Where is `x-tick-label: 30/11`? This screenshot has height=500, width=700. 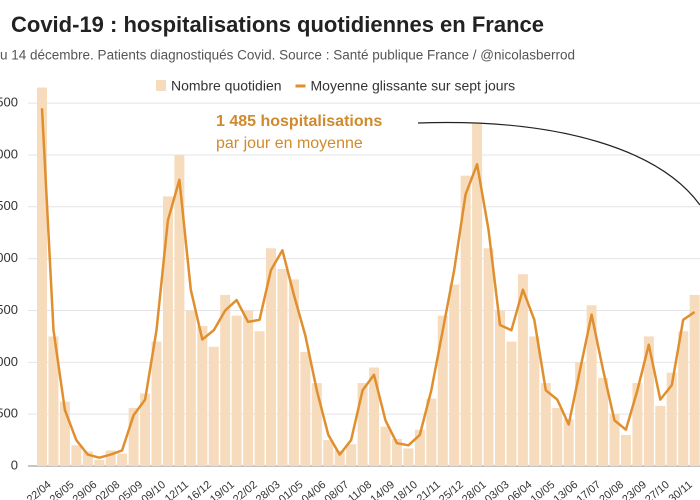 x-tick-label: 30/11 is located at coordinates (681, 489).